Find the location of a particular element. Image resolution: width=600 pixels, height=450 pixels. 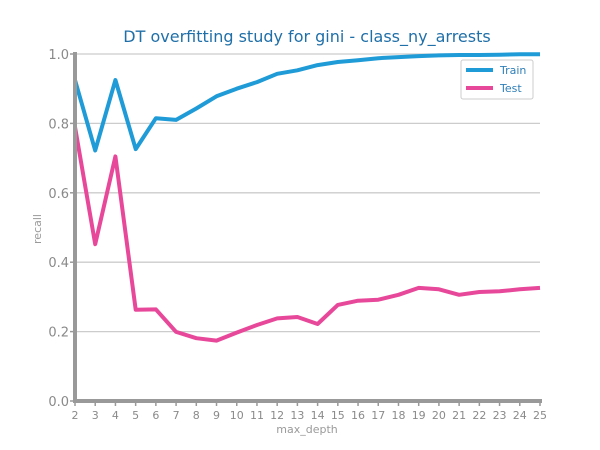

x-tick-label: 8 is located at coordinates (196, 415).